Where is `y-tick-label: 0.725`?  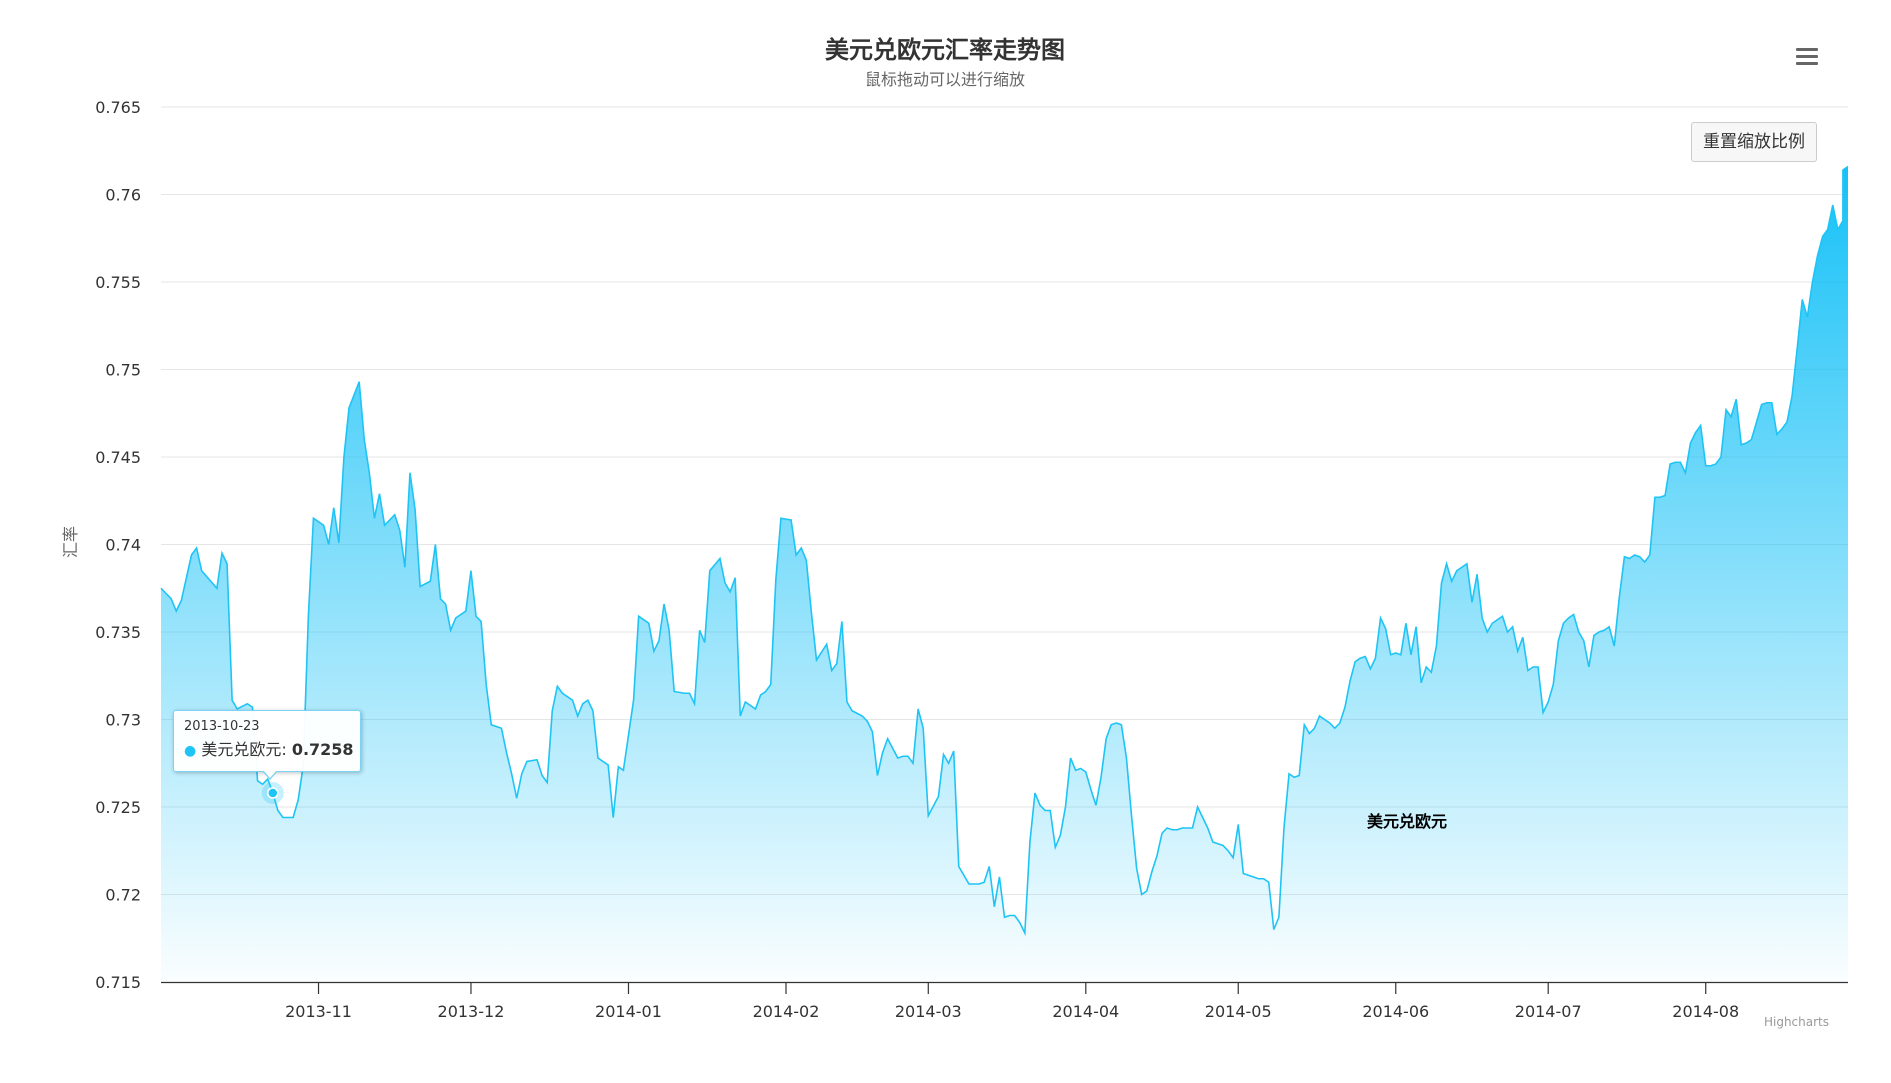
y-tick-label: 0.725 is located at coordinates (118, 807).